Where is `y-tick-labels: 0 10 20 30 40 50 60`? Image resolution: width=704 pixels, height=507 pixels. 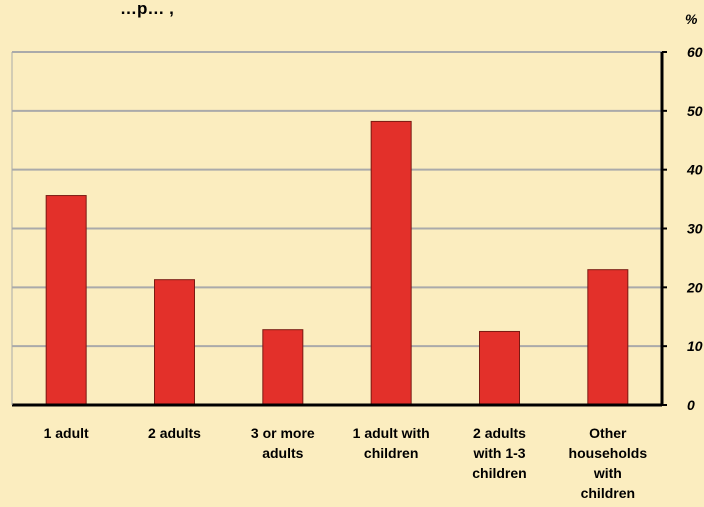 y-tick-labels: 0 10 20 30 40 50 60 is located at coordinates (694, 228).